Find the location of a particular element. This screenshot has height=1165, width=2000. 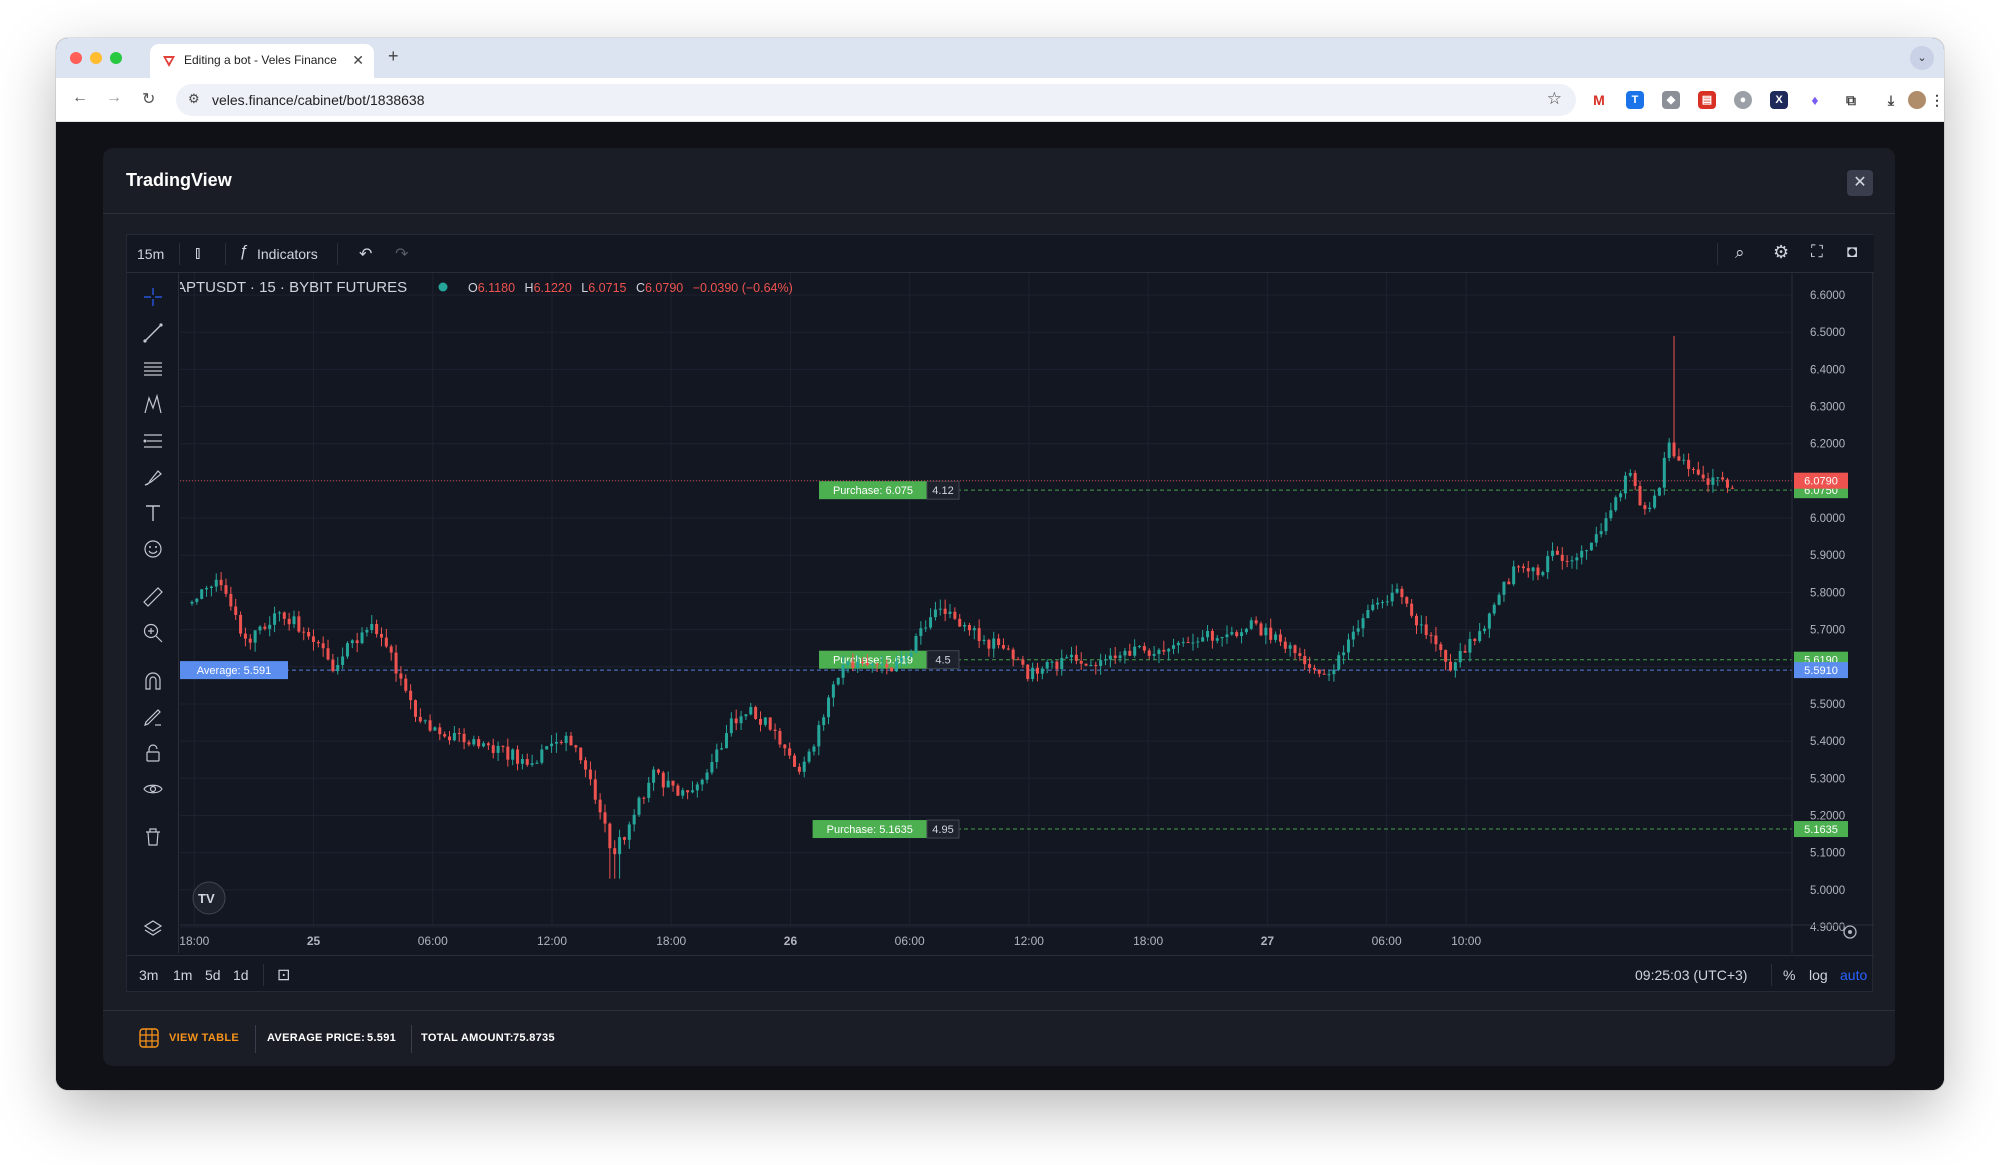

trend-line-icon is located at coordinates (153, 333).